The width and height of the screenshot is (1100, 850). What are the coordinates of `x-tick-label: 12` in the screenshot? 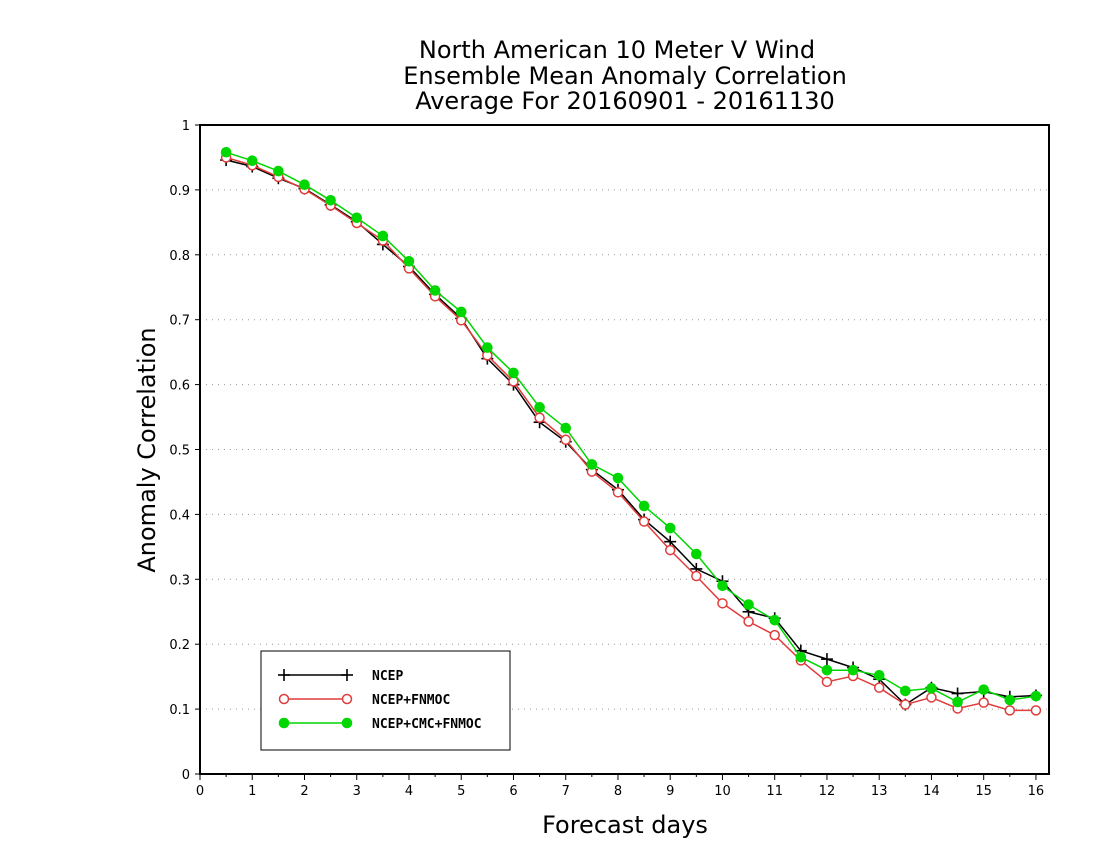 It's located at (827, 791).